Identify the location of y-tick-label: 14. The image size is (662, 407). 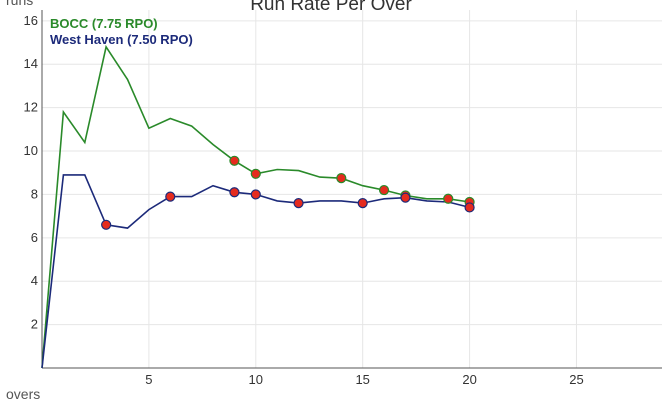
(31, 63).